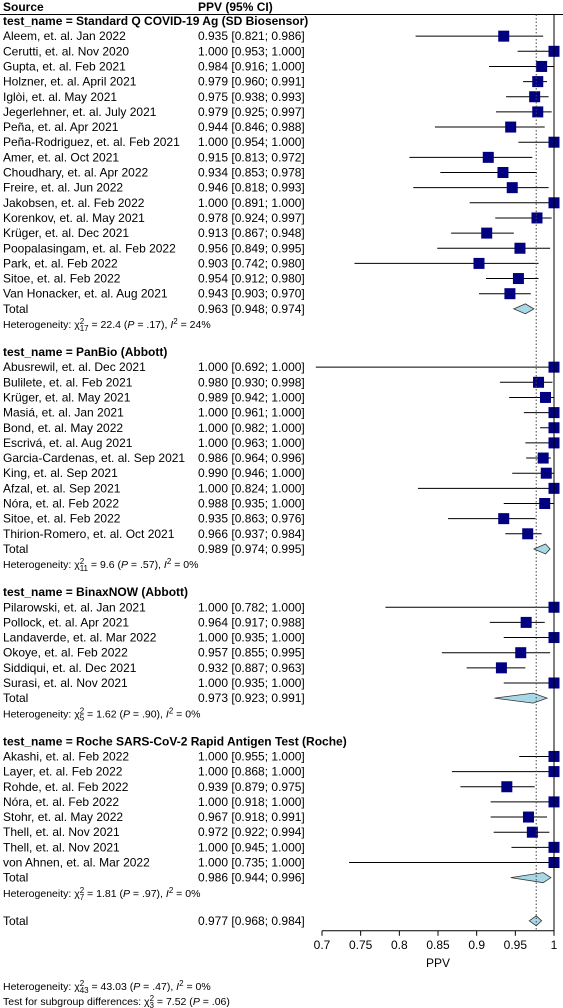  What do you see at coordinates (194, 325) in the screenshot?
I see `heterogeneity-part: = 24%` at bounding box center [194, 325].